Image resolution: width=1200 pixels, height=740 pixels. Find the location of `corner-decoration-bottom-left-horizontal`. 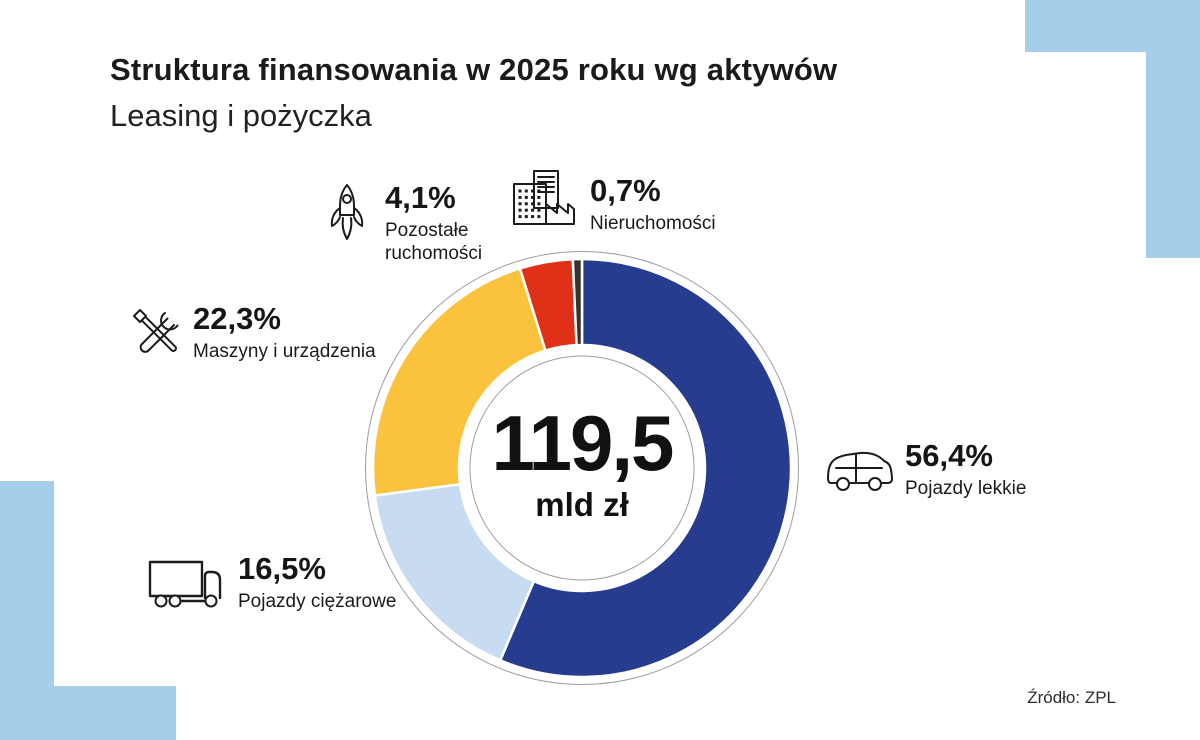

corner-decoration-bottom-left-horizontal is located at coordinates (88, 713).